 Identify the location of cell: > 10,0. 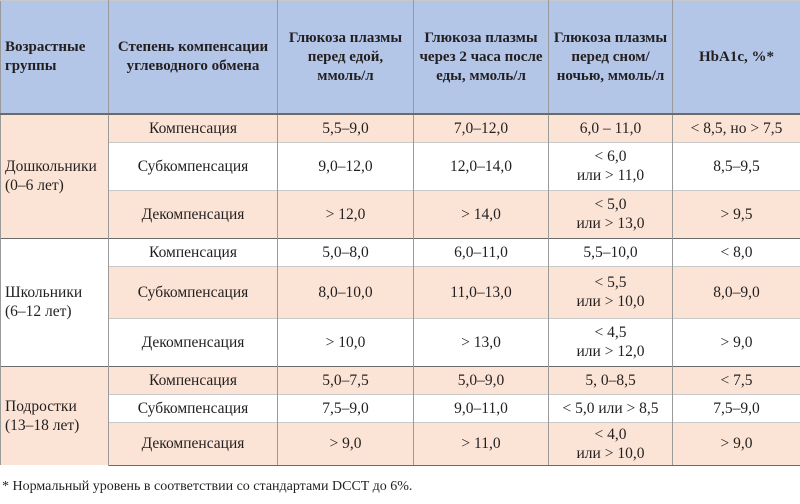
(345, 341).